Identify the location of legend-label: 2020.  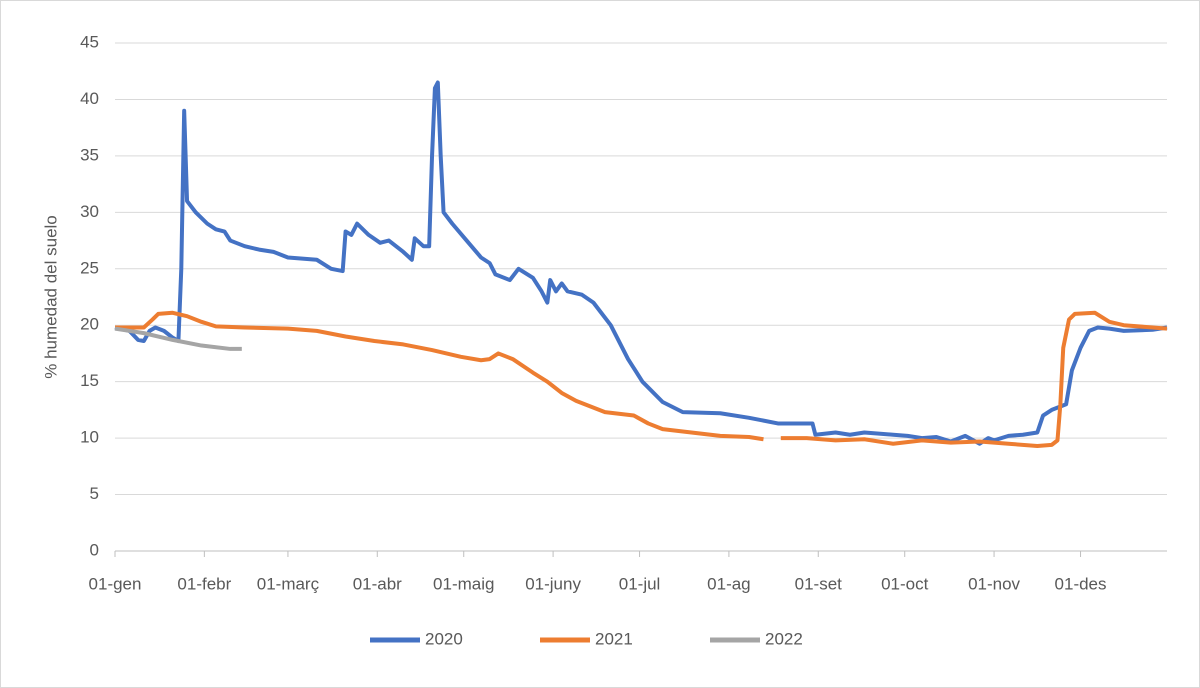
(444, 638).